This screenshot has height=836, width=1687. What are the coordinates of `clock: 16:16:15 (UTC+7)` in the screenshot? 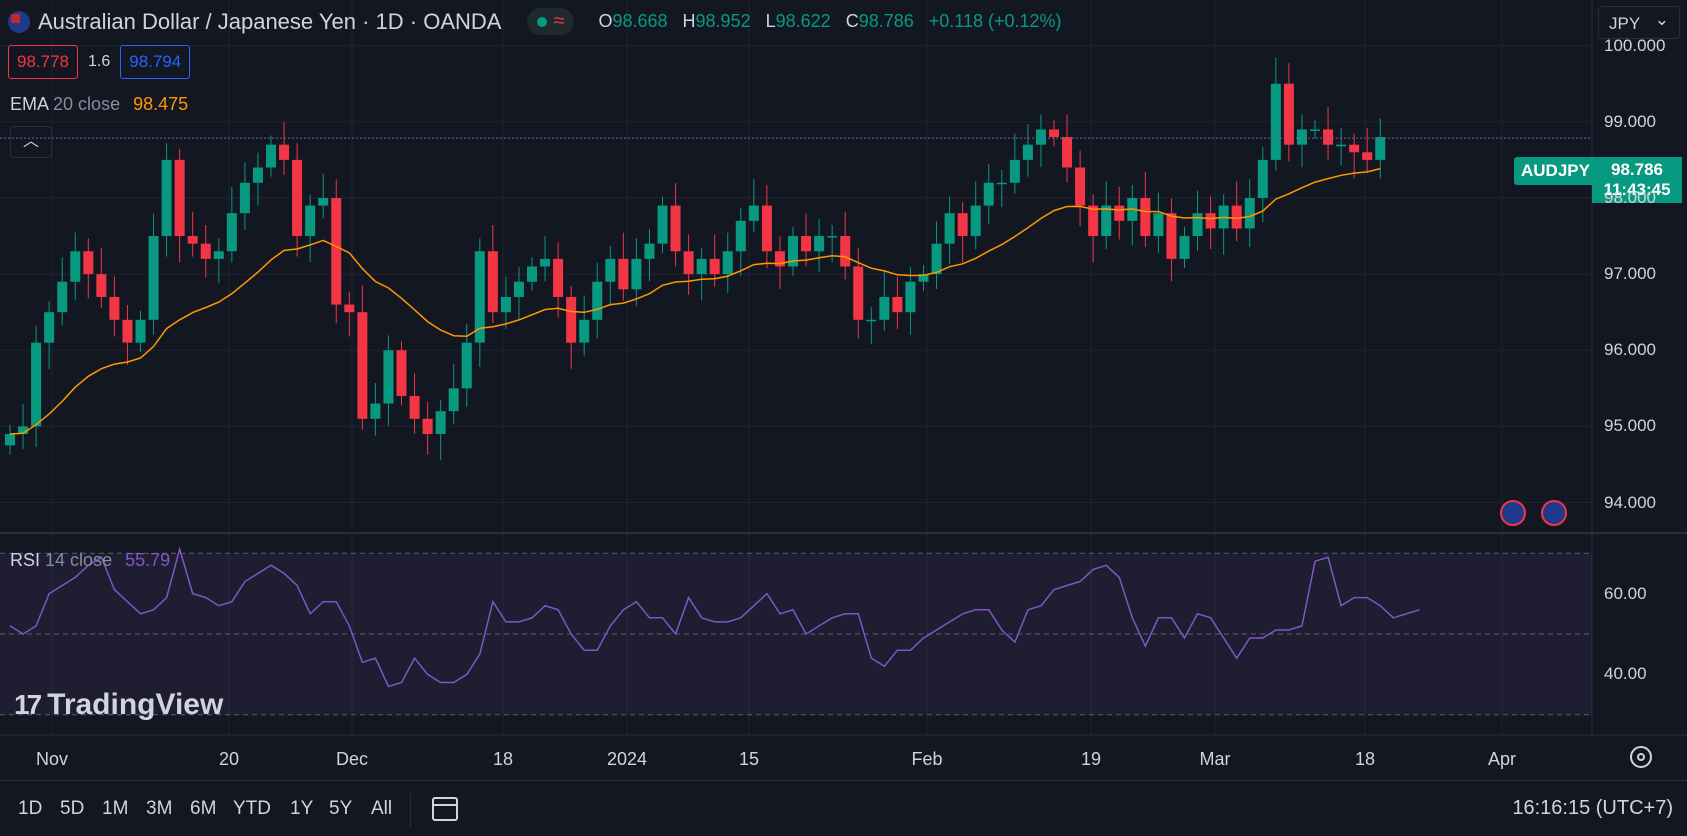 It's located at (1592, 808).